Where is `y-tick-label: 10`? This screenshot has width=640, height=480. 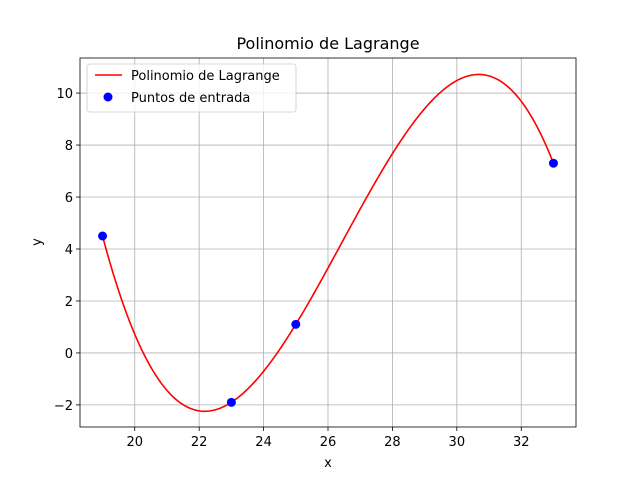
y-tick-label: 10 is located at coordinates (64, 94).